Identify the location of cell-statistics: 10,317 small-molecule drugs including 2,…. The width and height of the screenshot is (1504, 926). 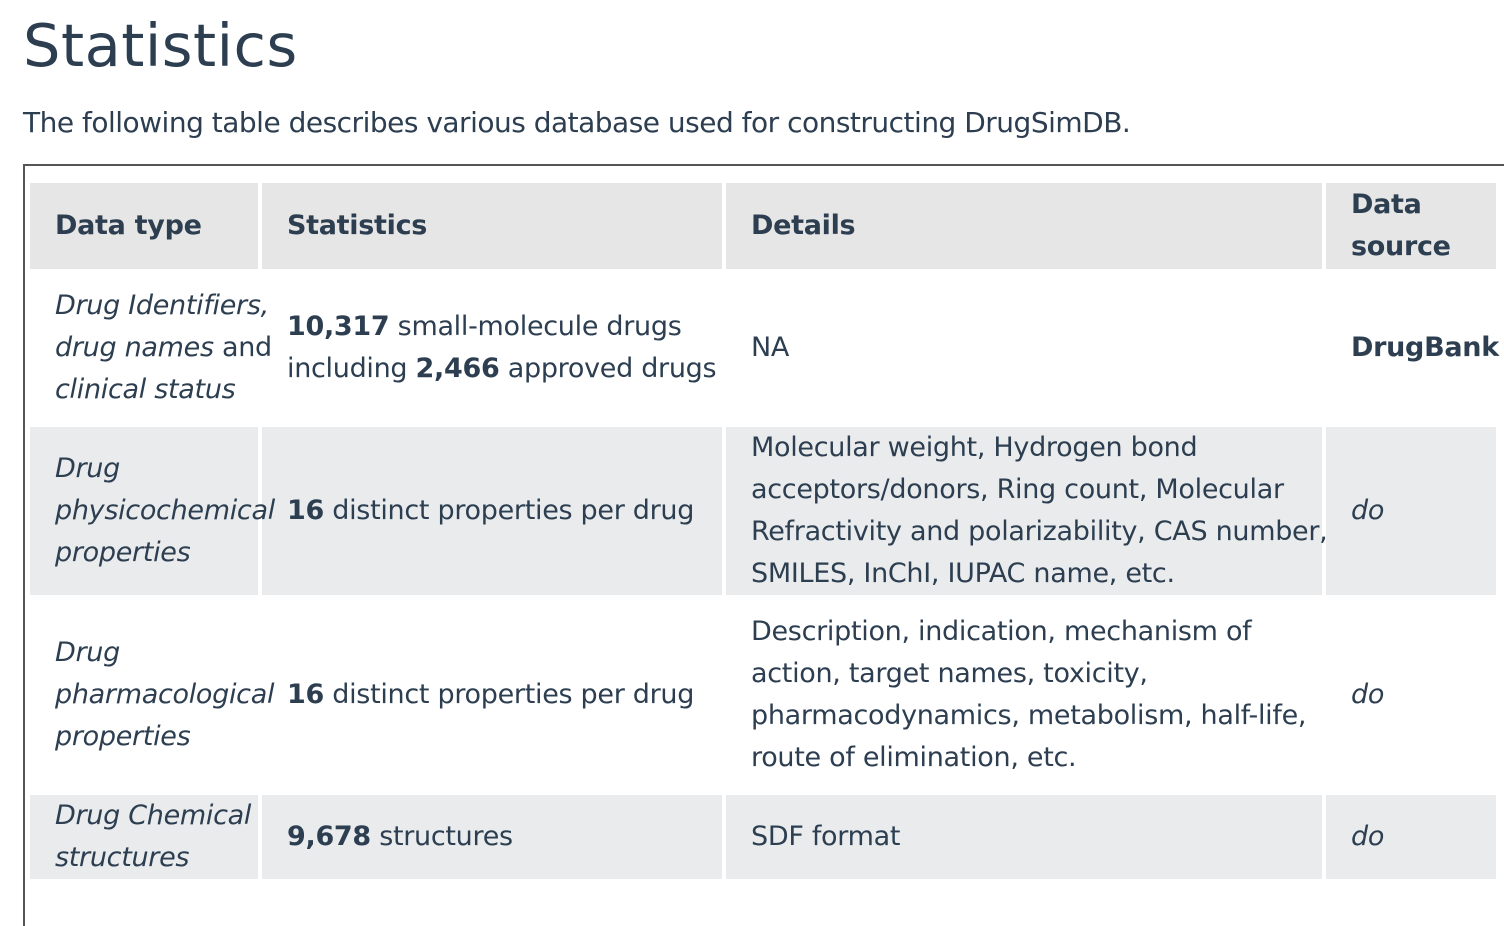
(492, 348).